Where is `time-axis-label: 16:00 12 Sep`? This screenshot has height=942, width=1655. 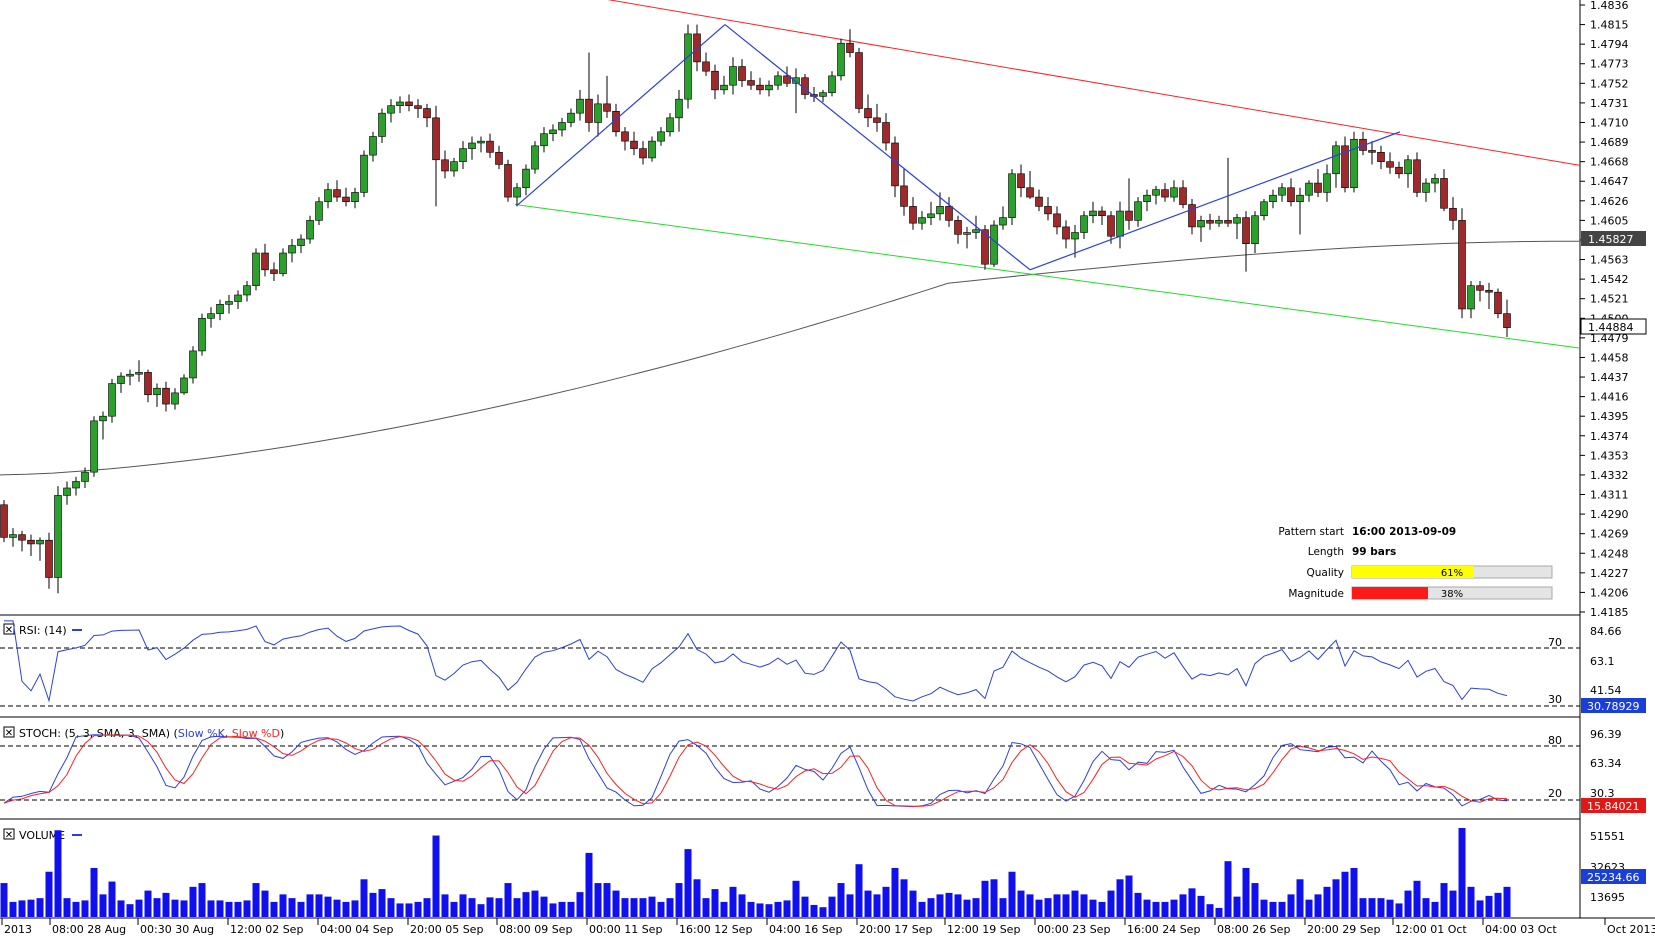 time-axis-label: 16:00 12 Sep is located at coordinates (715, 929).